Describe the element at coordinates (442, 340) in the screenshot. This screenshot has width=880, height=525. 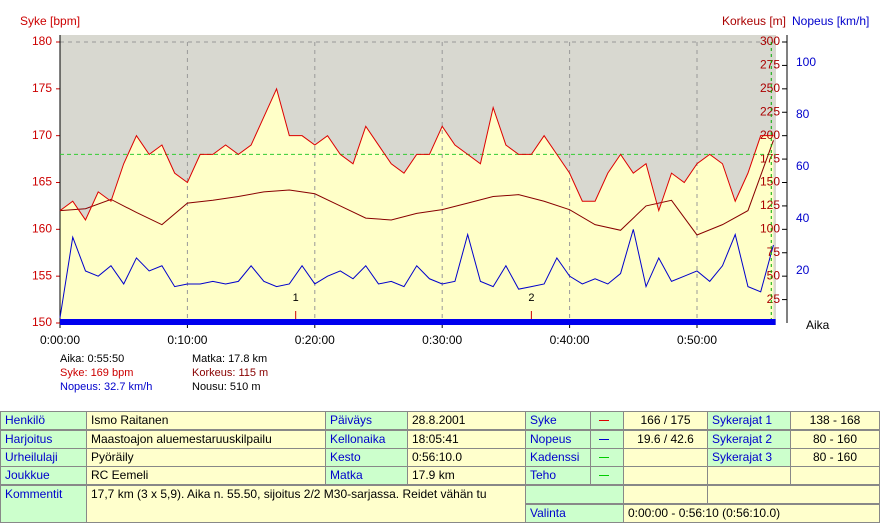
I see `x-tick-label: 0:30:00` at that location.